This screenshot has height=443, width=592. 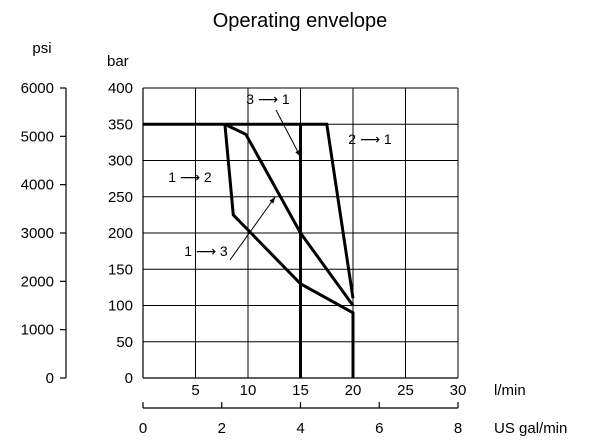 I want to click on psi-tick-label-2000: 2000, so click(x=37, y=281).